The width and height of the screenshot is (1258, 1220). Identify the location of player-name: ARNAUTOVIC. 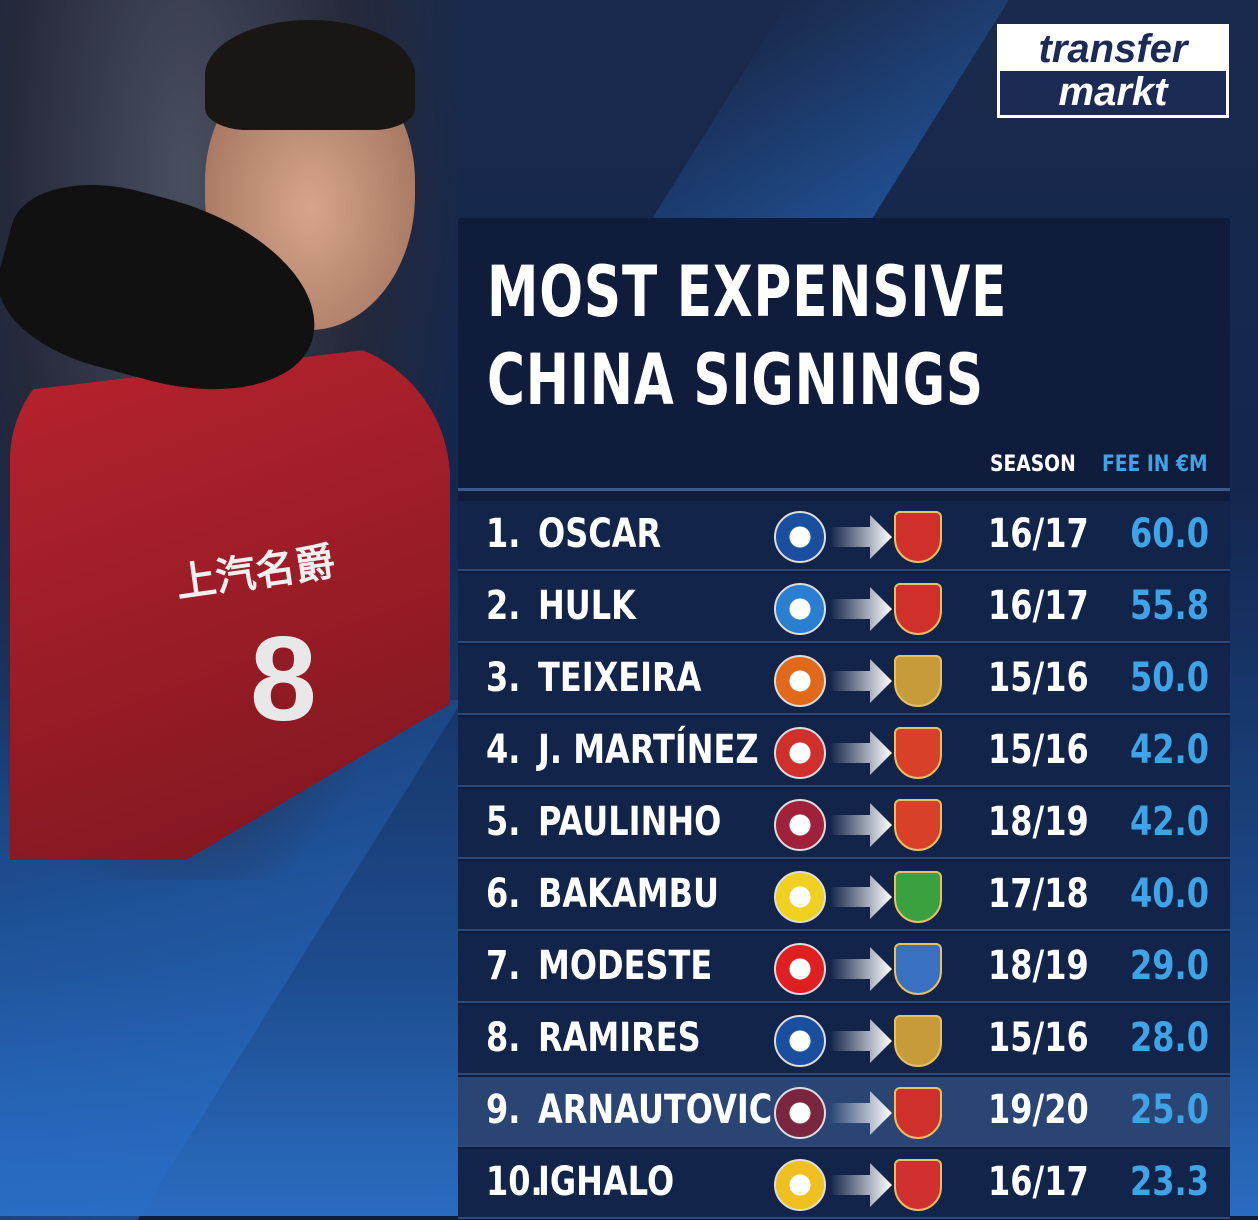
(655, 1110).